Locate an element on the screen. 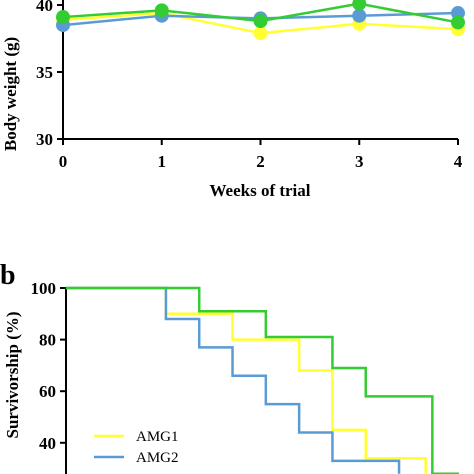  panel-a-x-tick-label: 1 is located at coordinates (162, 161).